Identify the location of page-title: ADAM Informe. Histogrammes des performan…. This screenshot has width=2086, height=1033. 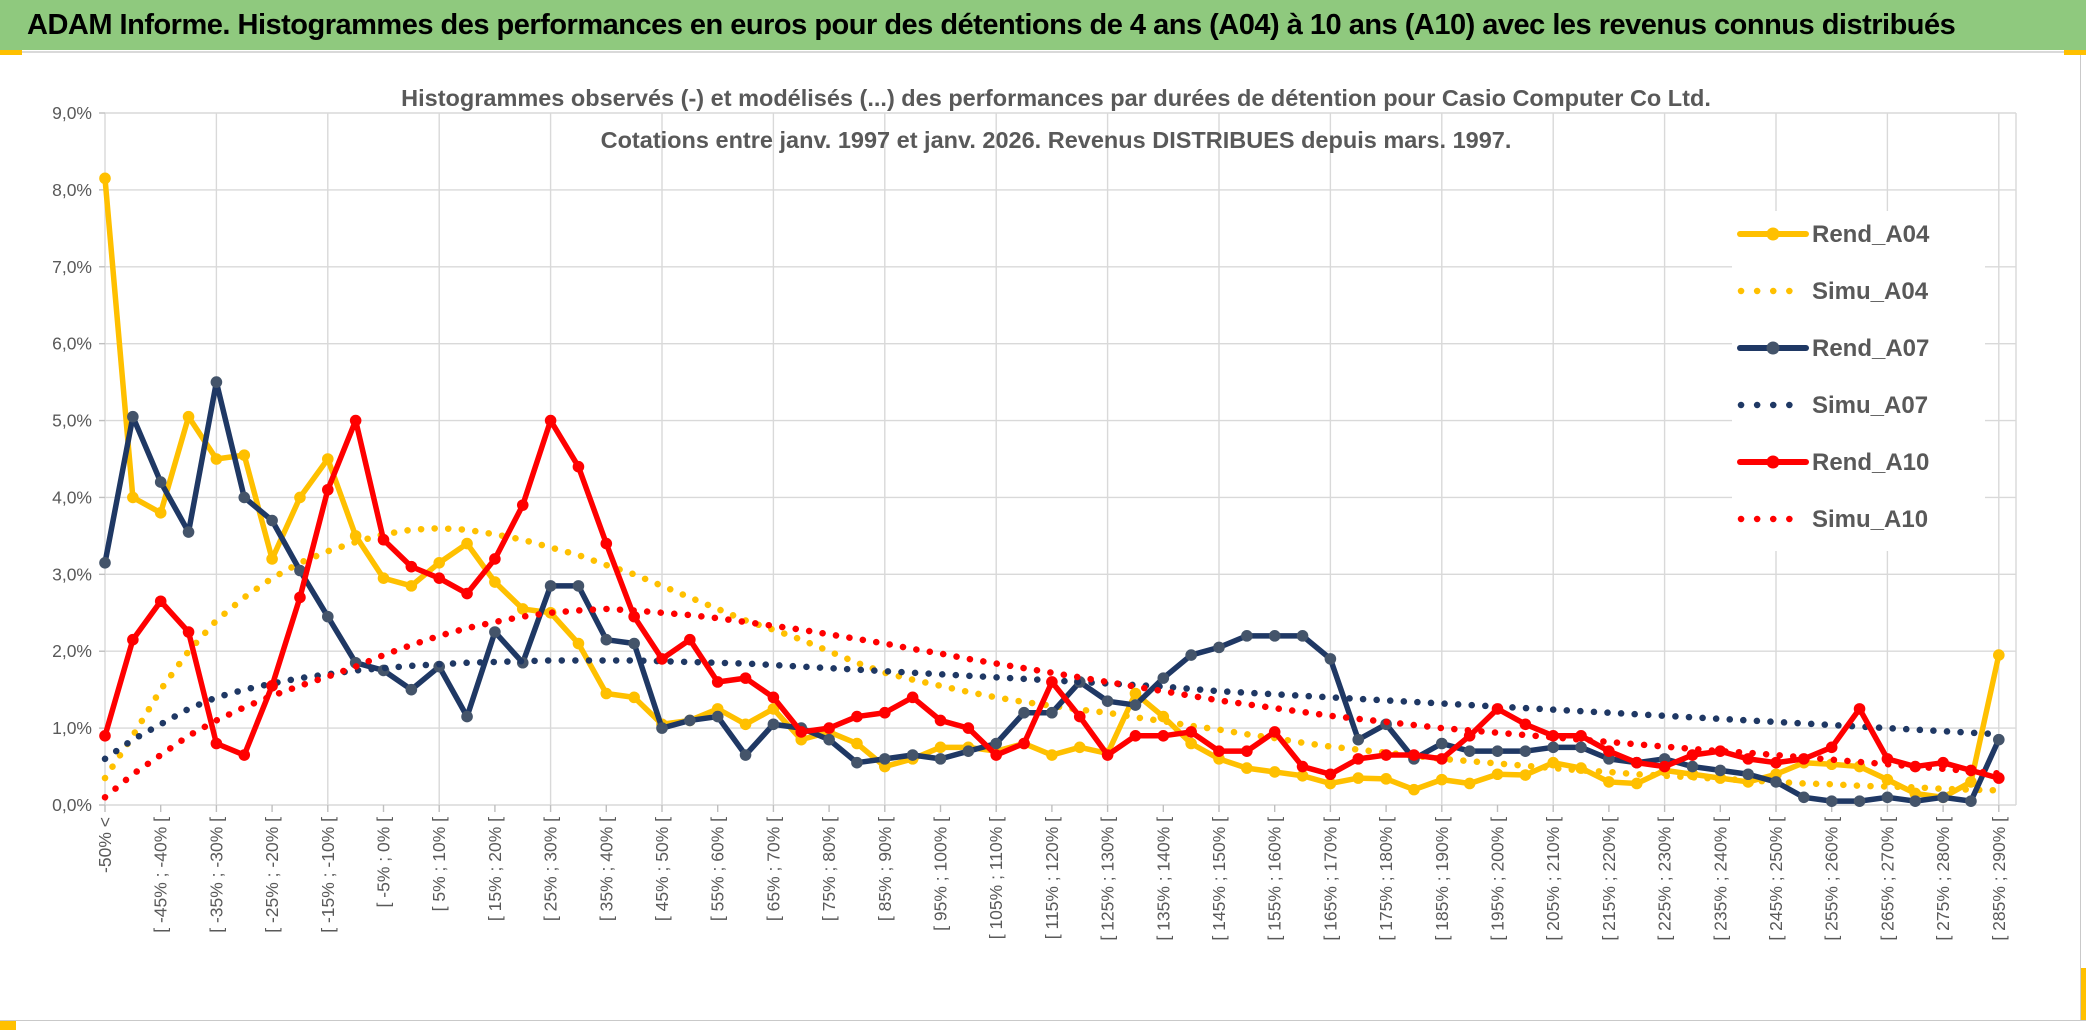
(991, 24).